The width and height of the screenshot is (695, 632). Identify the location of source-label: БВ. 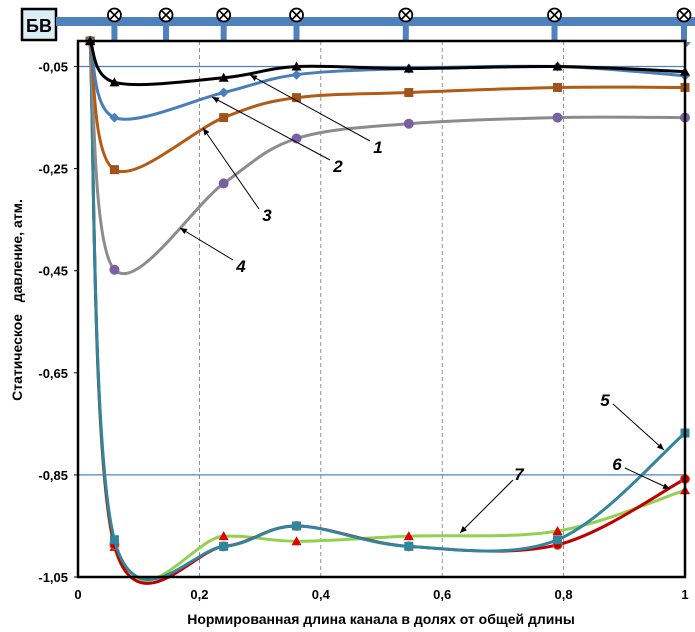
(39, 26).